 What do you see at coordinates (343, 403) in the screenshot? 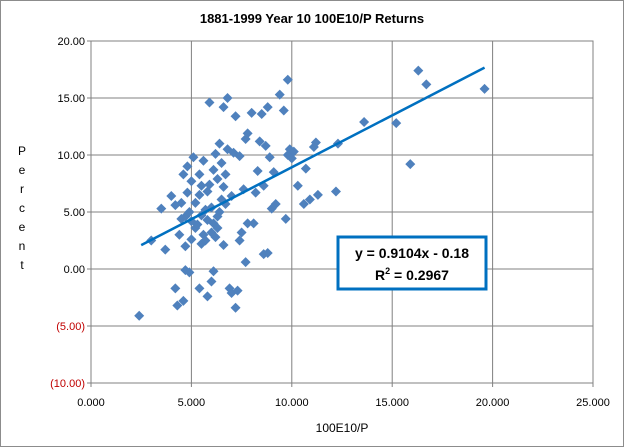
I see `x-axis-ticks: 0.000 5.000 10.000 15.000 20.000 25.000` at bounding box center [343, 403].